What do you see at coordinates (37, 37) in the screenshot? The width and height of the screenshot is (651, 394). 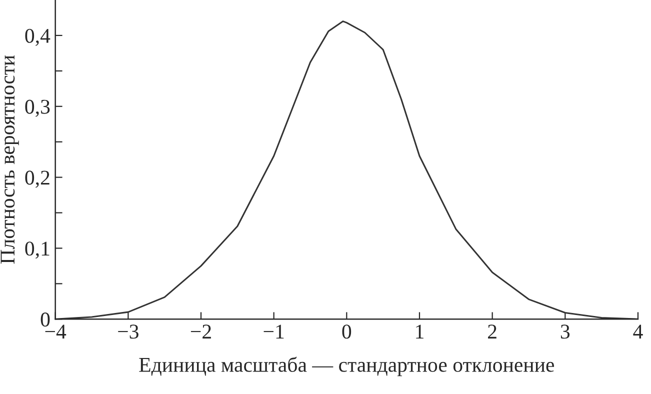 I see `y-tick-label: 0,4` at bounding box center [37, 37].